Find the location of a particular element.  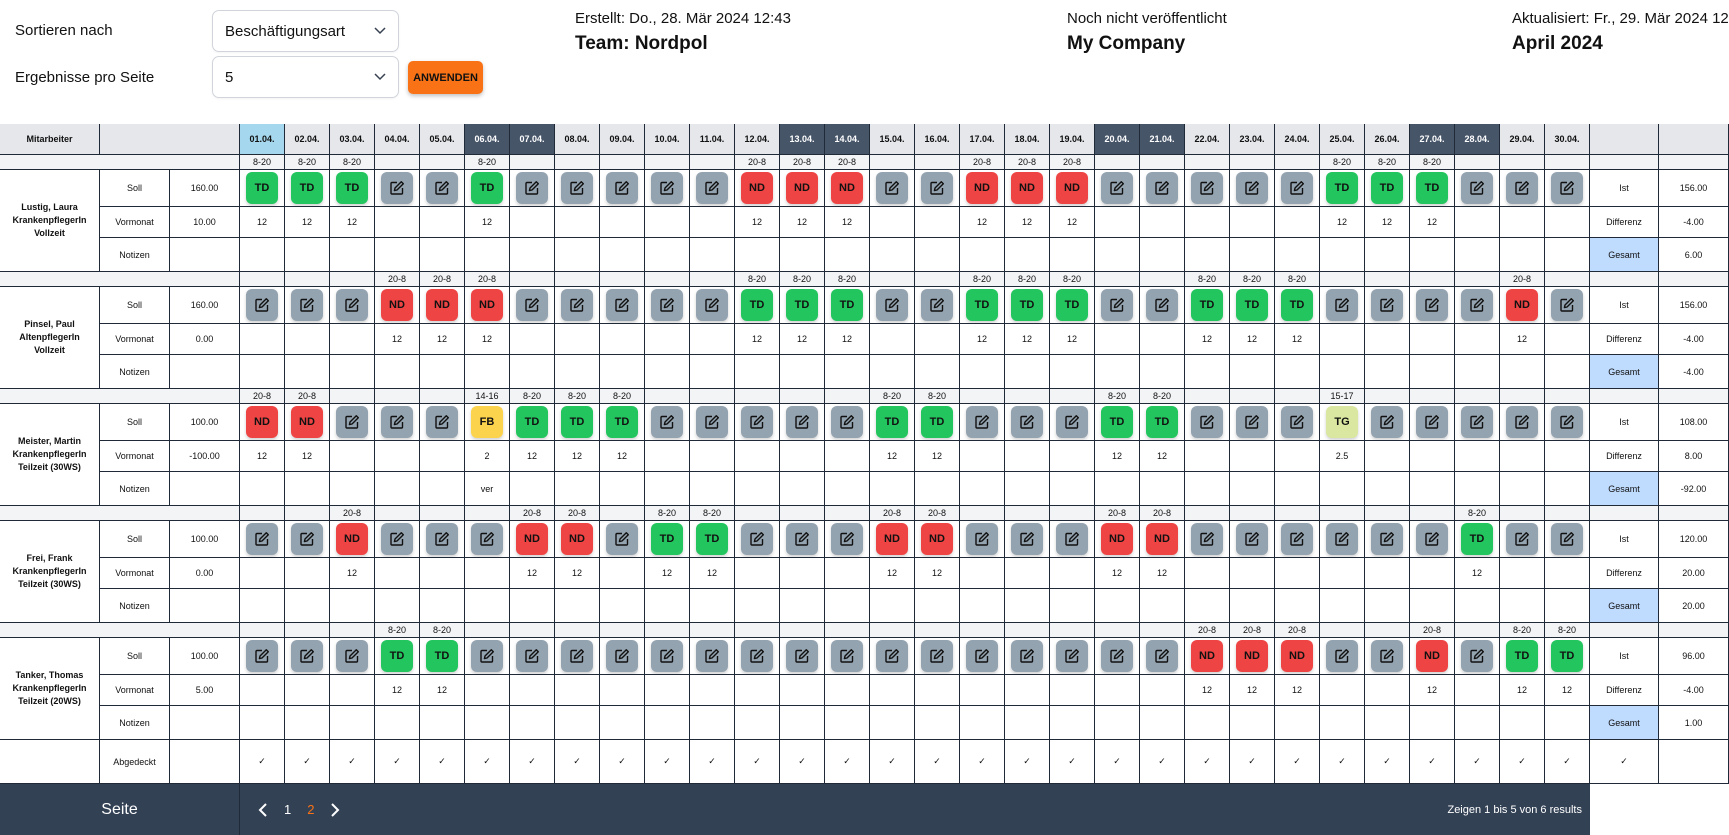

sort-select: Beschäftigungsart is located at coordinates (305, 31).